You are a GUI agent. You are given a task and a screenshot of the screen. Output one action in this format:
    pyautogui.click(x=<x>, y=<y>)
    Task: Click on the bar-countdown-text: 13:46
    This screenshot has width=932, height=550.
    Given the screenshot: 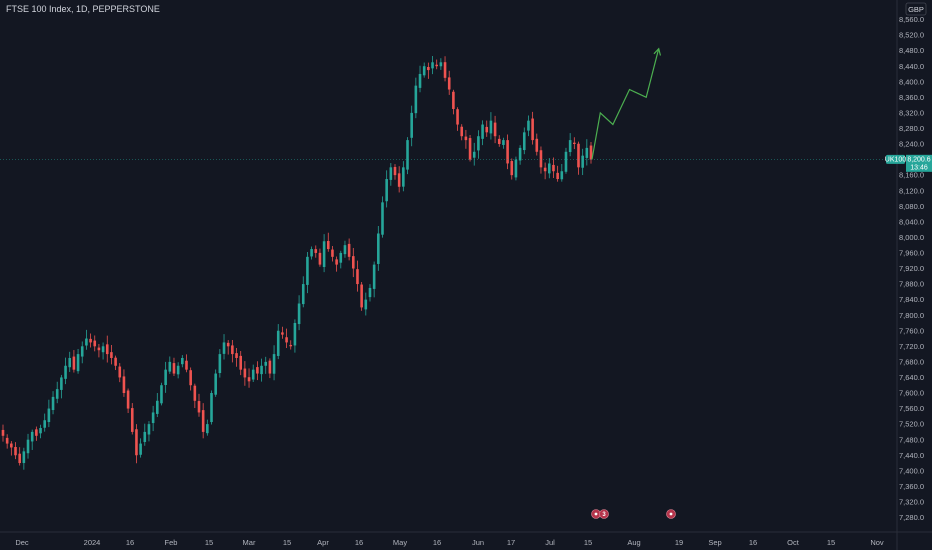 What is the action you would take?
    pyautogui.click(x=919, y=168)
    